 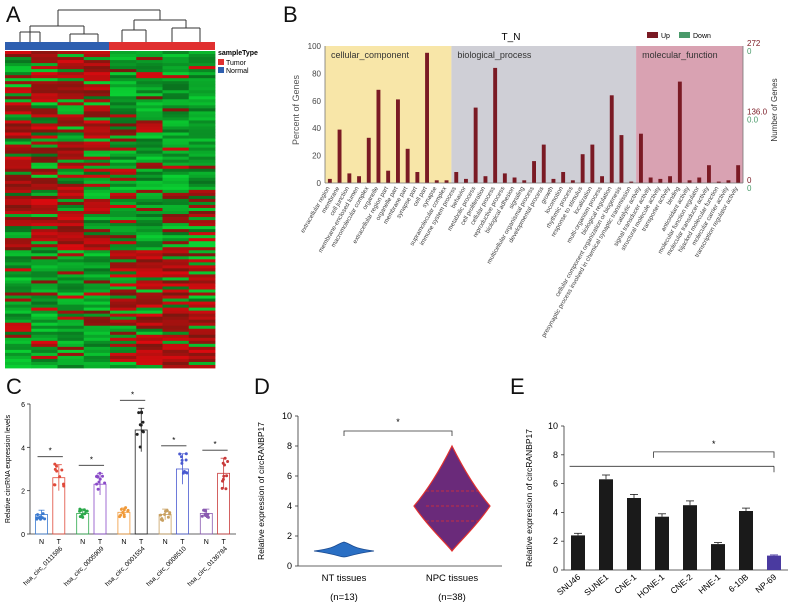 I want to click on violin-npc, so click(x=452, y=498).